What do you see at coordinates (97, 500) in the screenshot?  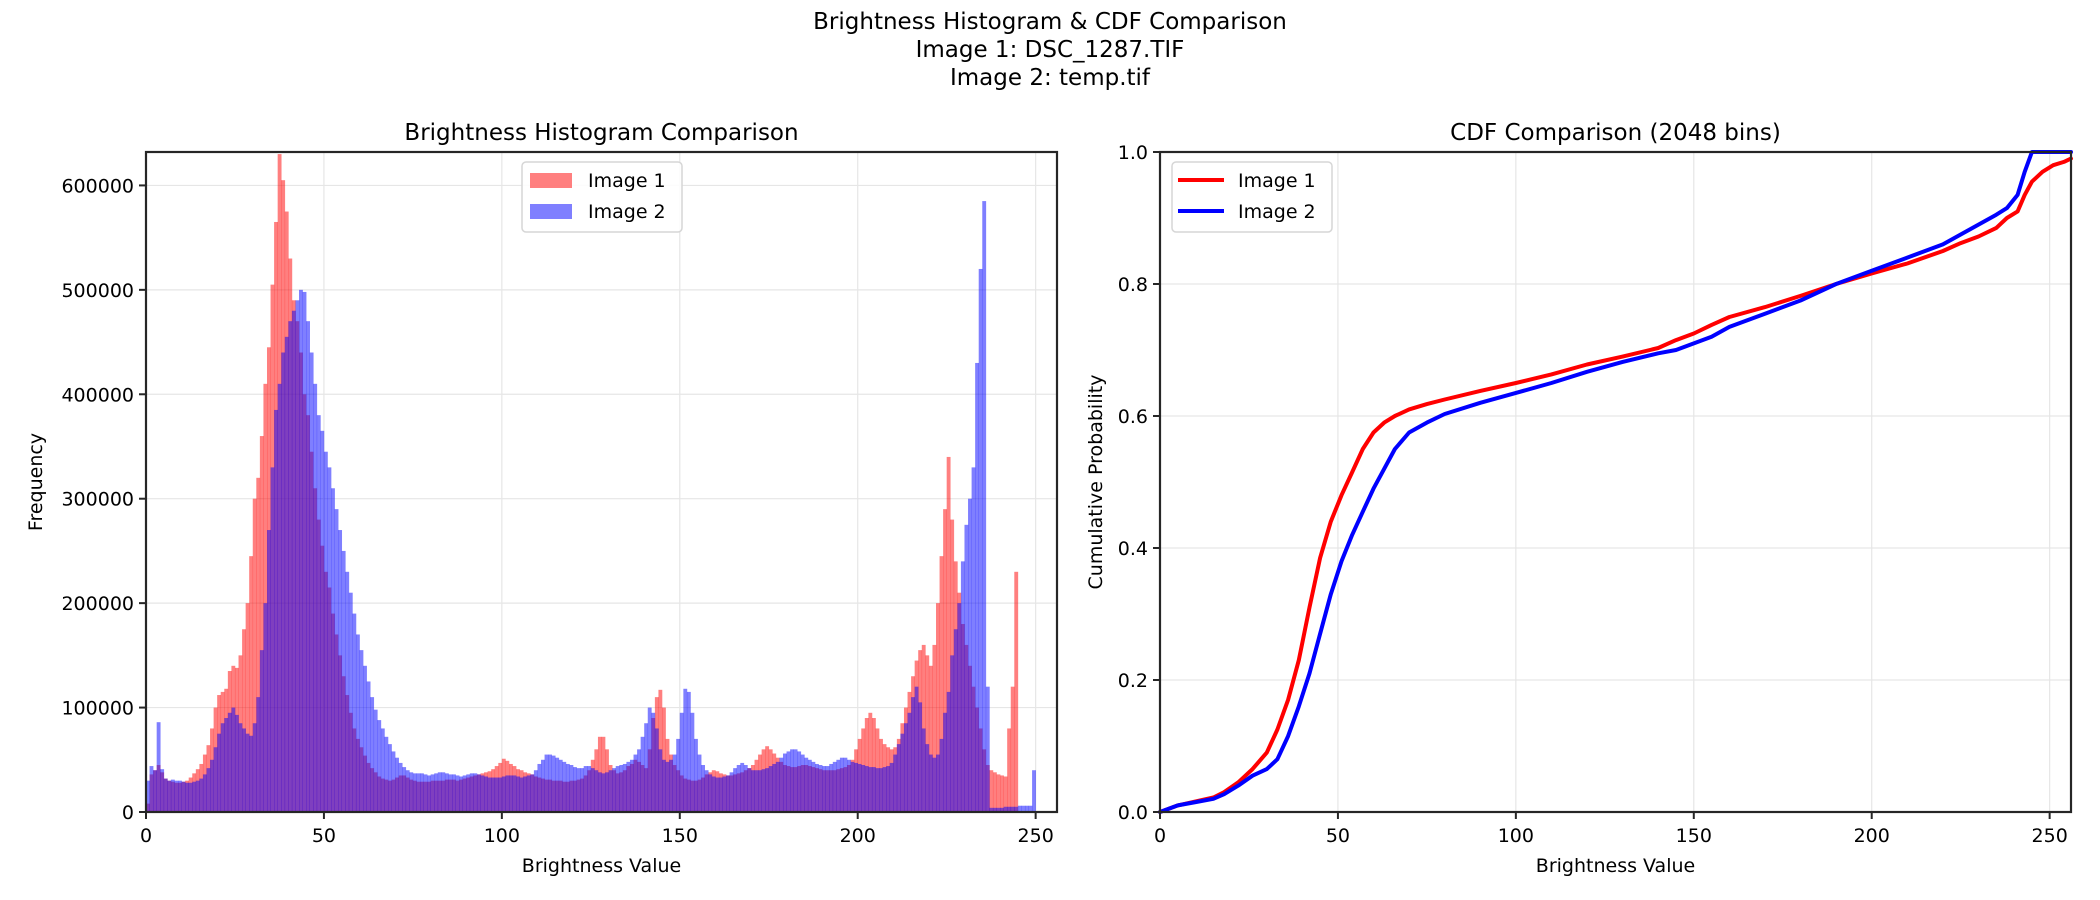 I see `y-tick-label: 300000` at bounding box center [97, 500].